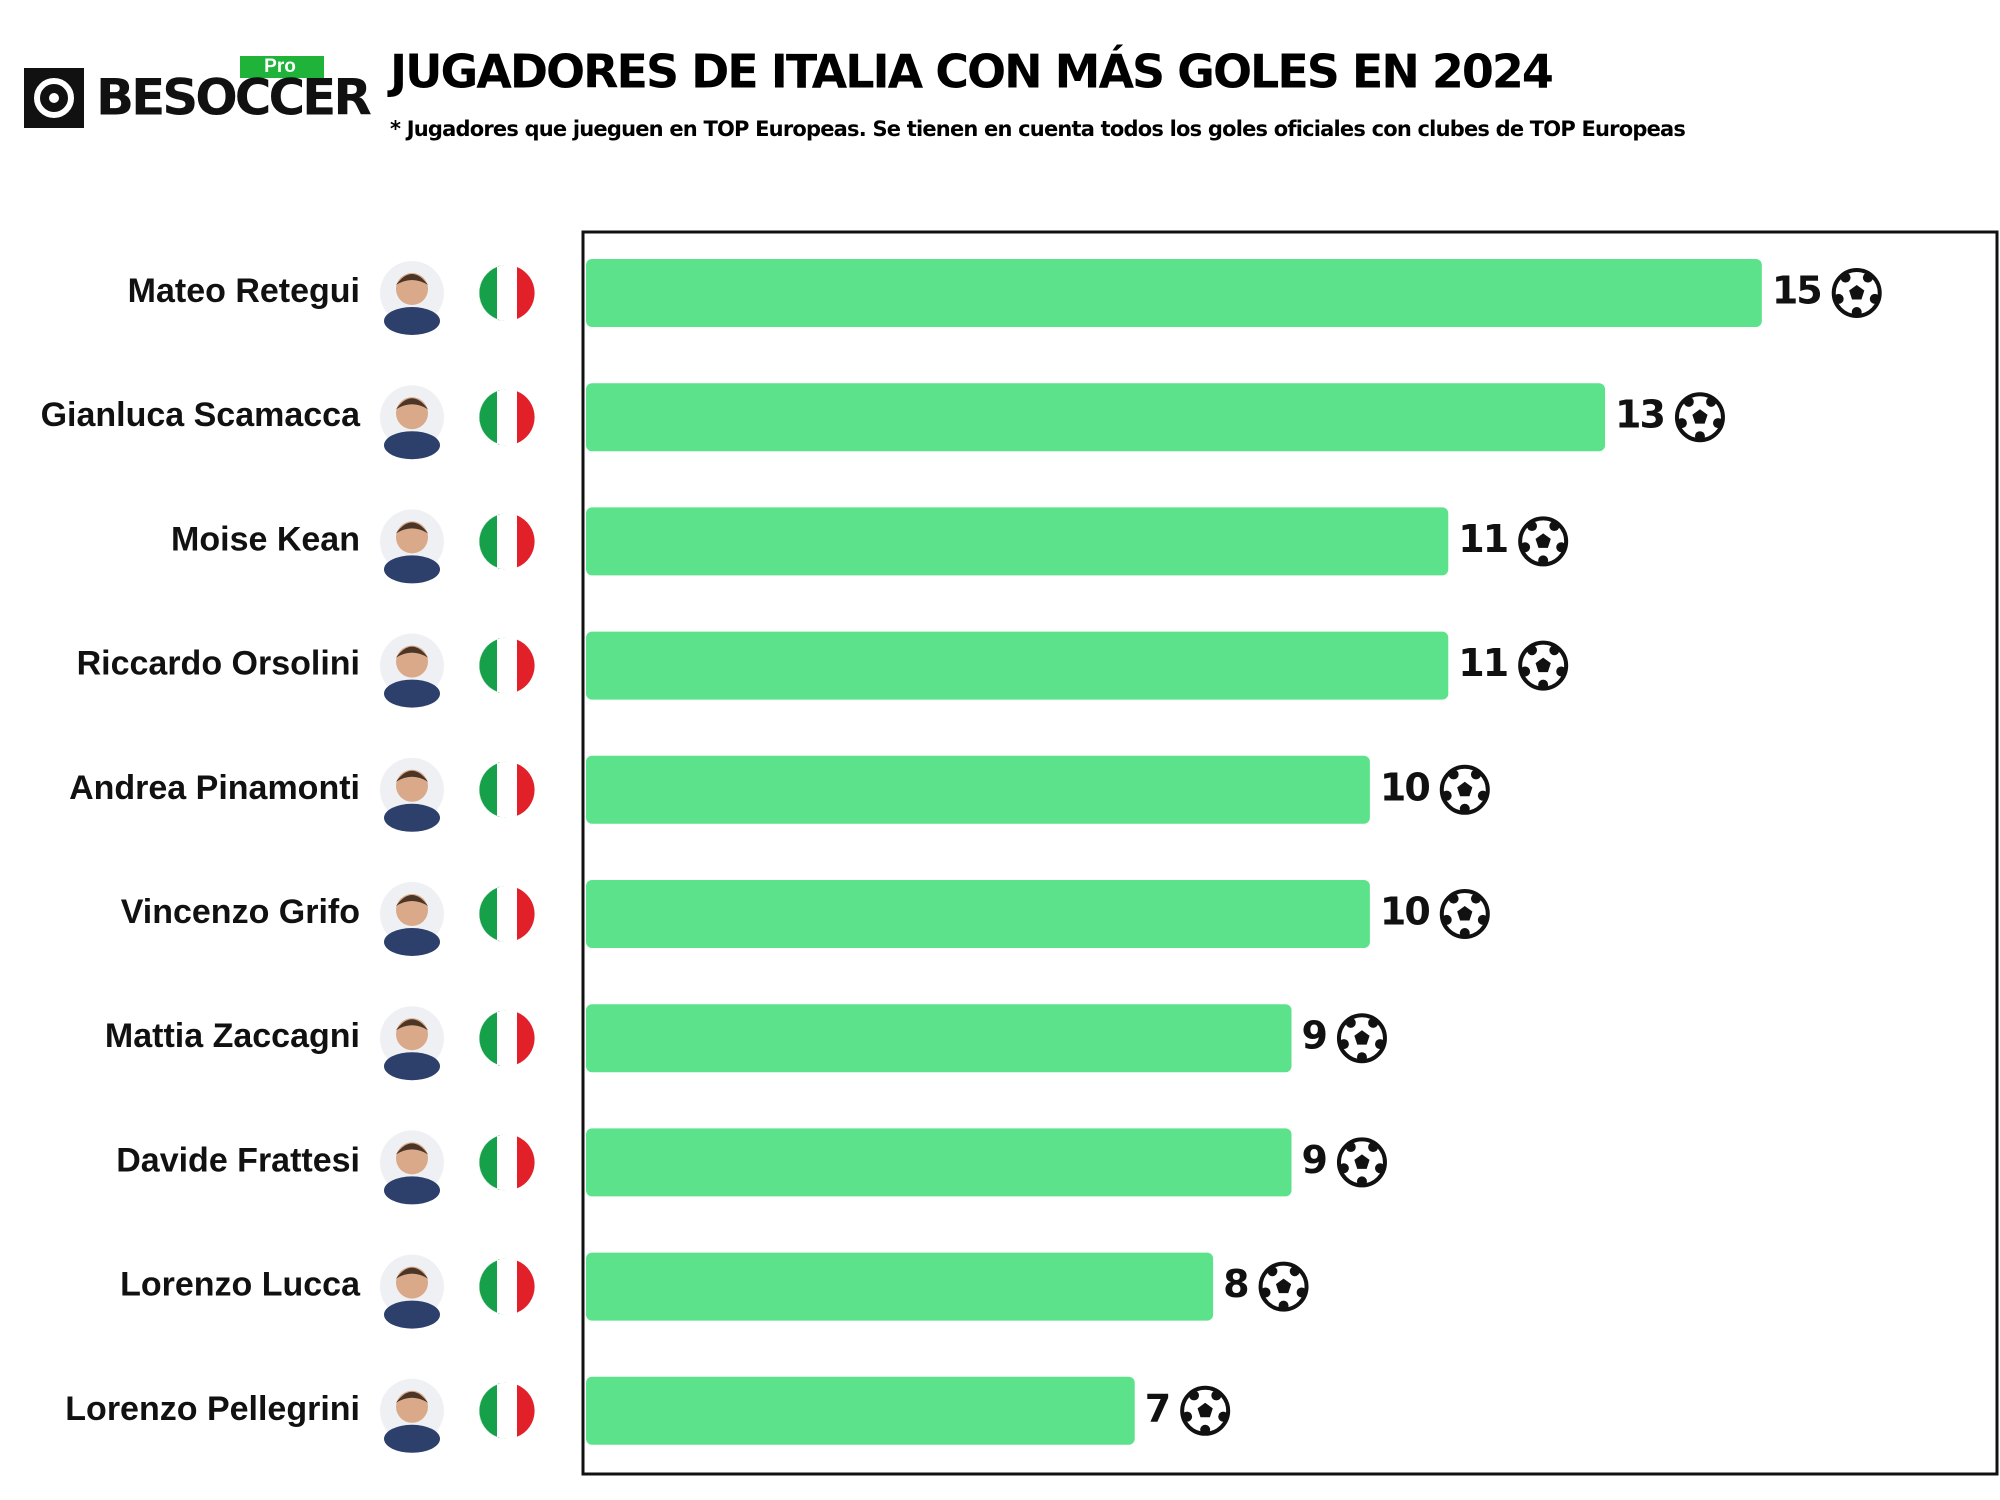 The image size is (2000, 1500). Describe the element at coordinates (1796, 291) in the screenshot. I see `value-label: 15` at that location.